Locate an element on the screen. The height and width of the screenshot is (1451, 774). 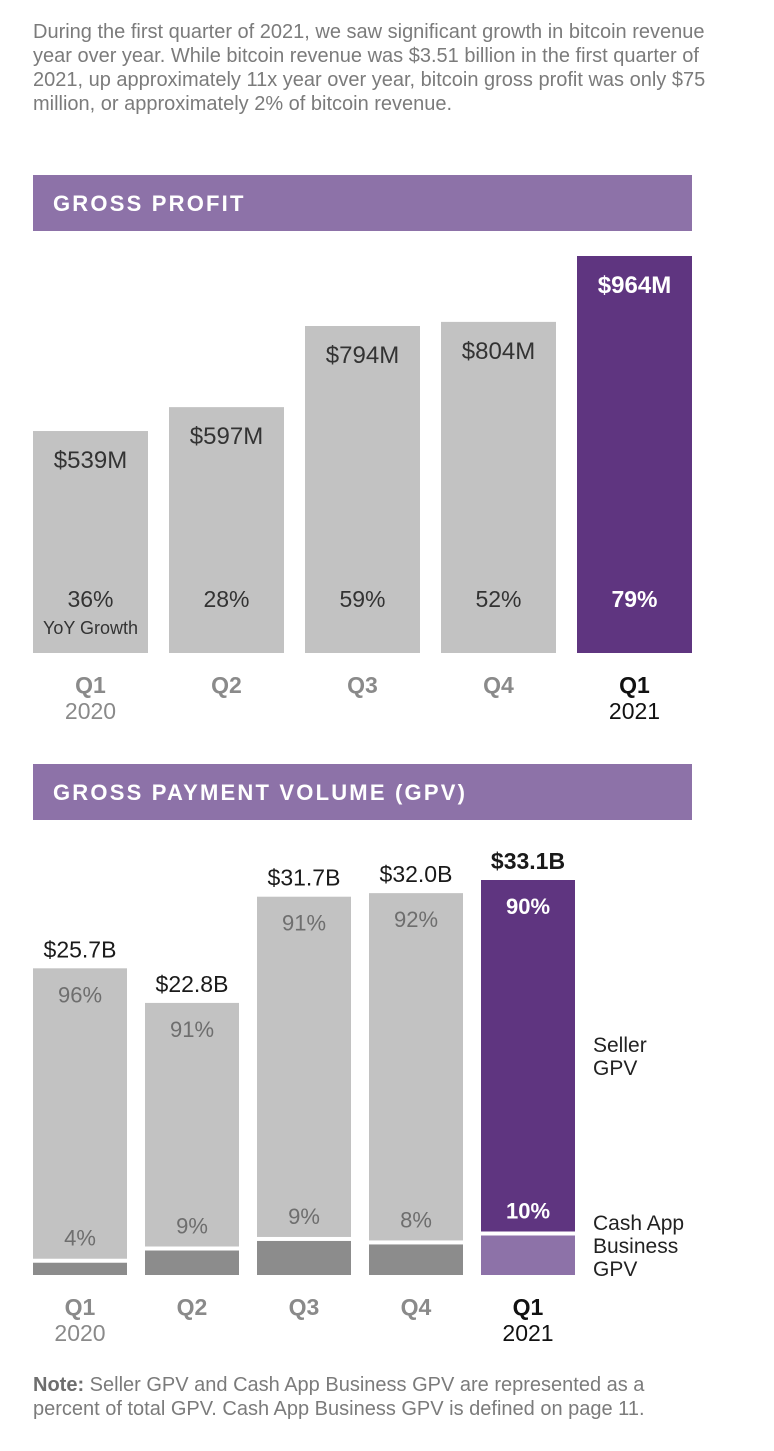
gross-profit-value-label: $964M is located at coordinates (634, 285).